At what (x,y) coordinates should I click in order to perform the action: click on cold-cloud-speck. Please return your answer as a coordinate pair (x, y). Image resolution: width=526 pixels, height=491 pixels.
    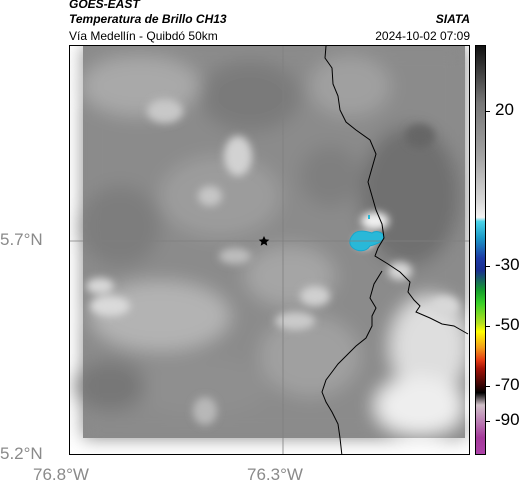
    Looking at the image, I should click on (369, 217).